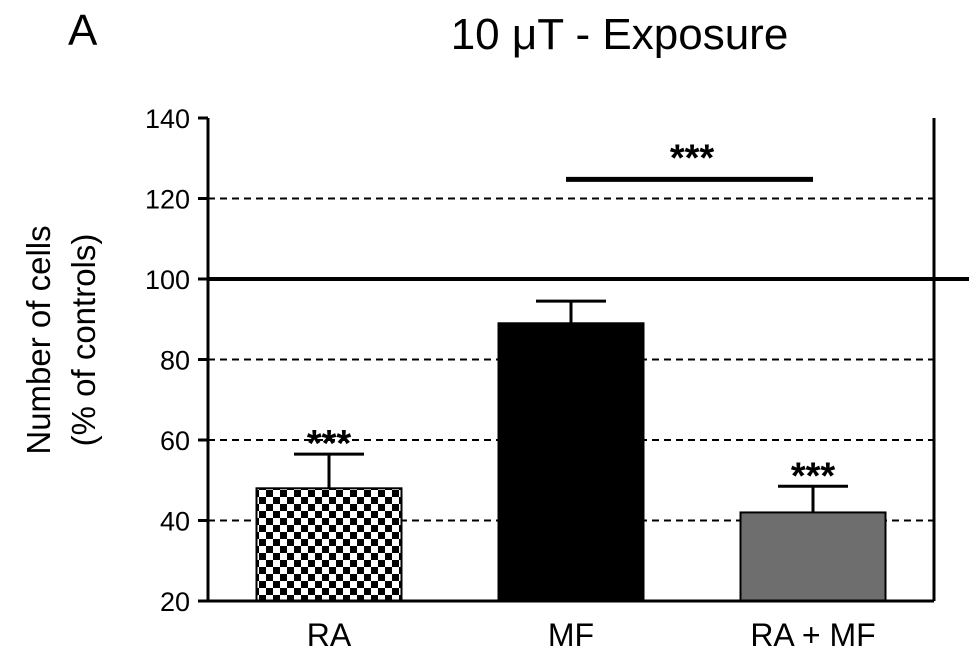  What do you see at coordinates (175, 602) in the screenshot?
I see `y-tick-label: 20` at bounding box center [175, 602].